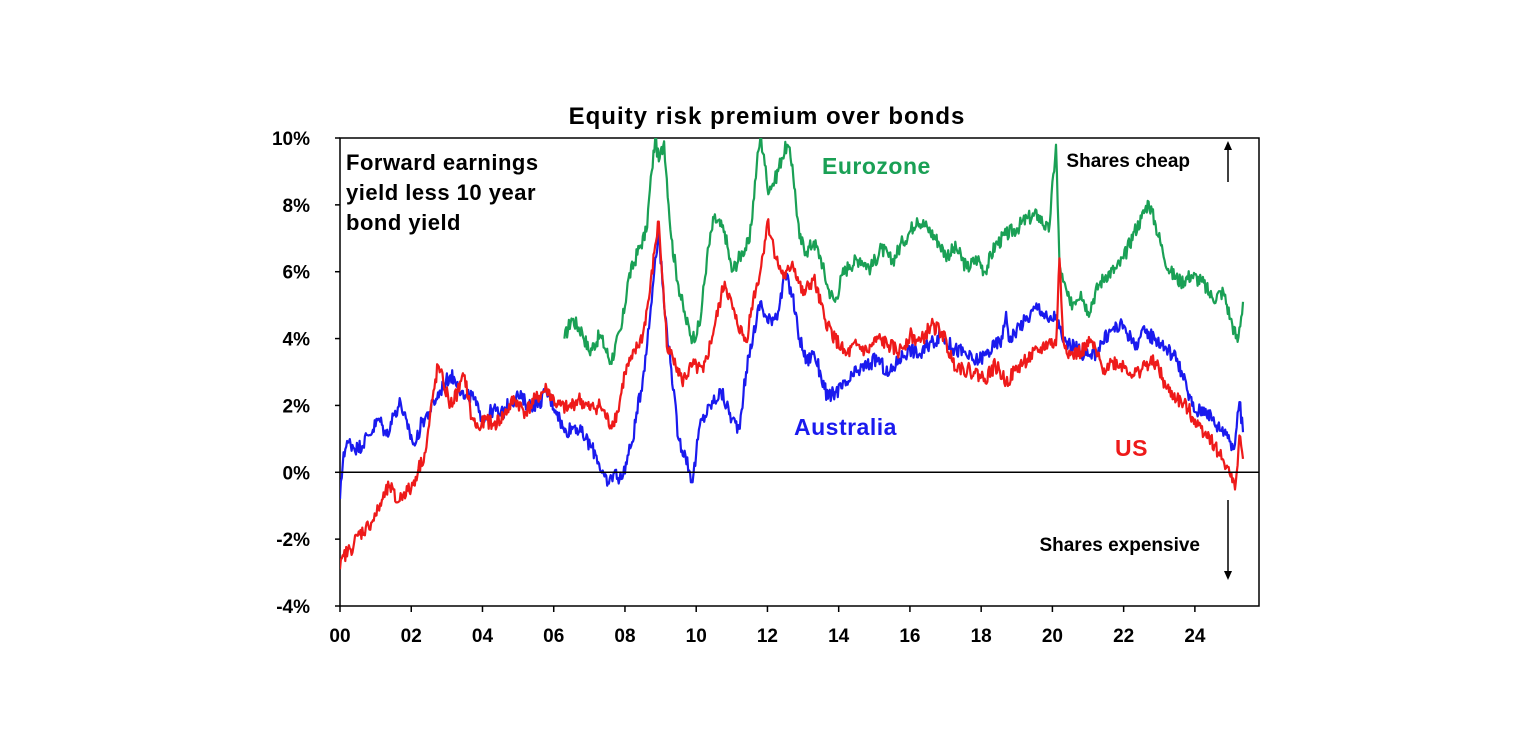 Image resolution: width=1536 pixels, height=737 pixels. I want to click on x-tick-label: 22, so click(1123, 636).